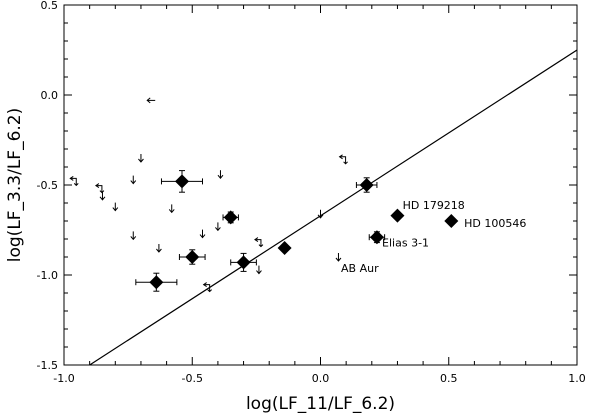 The height and width of the screenshot is (416, 589). What do you see at coordinates (321, 378) in the screenshot?
I see `x-tick-label: 0.0` at bounding box center [321, 378].